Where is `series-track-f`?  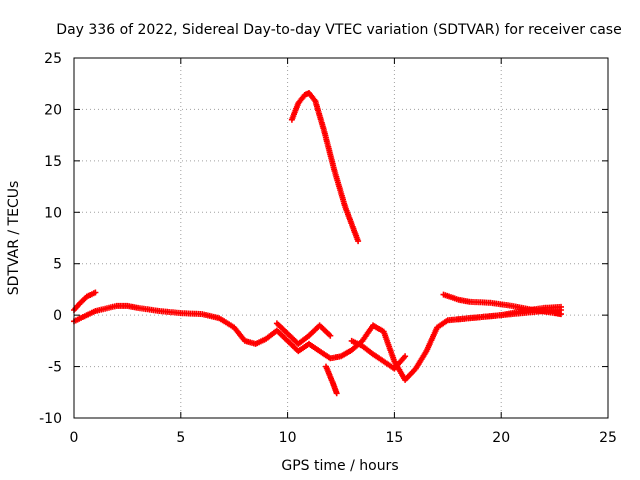
series-track-f is located at coordinates (509, 313).